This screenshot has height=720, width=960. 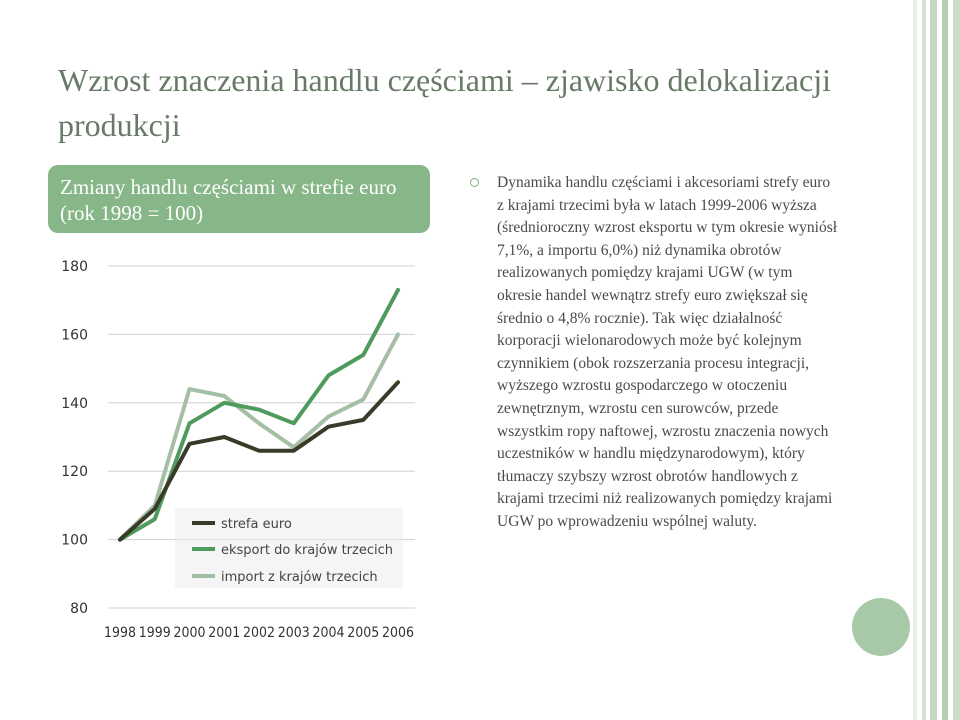 I want to click on series-line-import, so click(x=259, y=437).